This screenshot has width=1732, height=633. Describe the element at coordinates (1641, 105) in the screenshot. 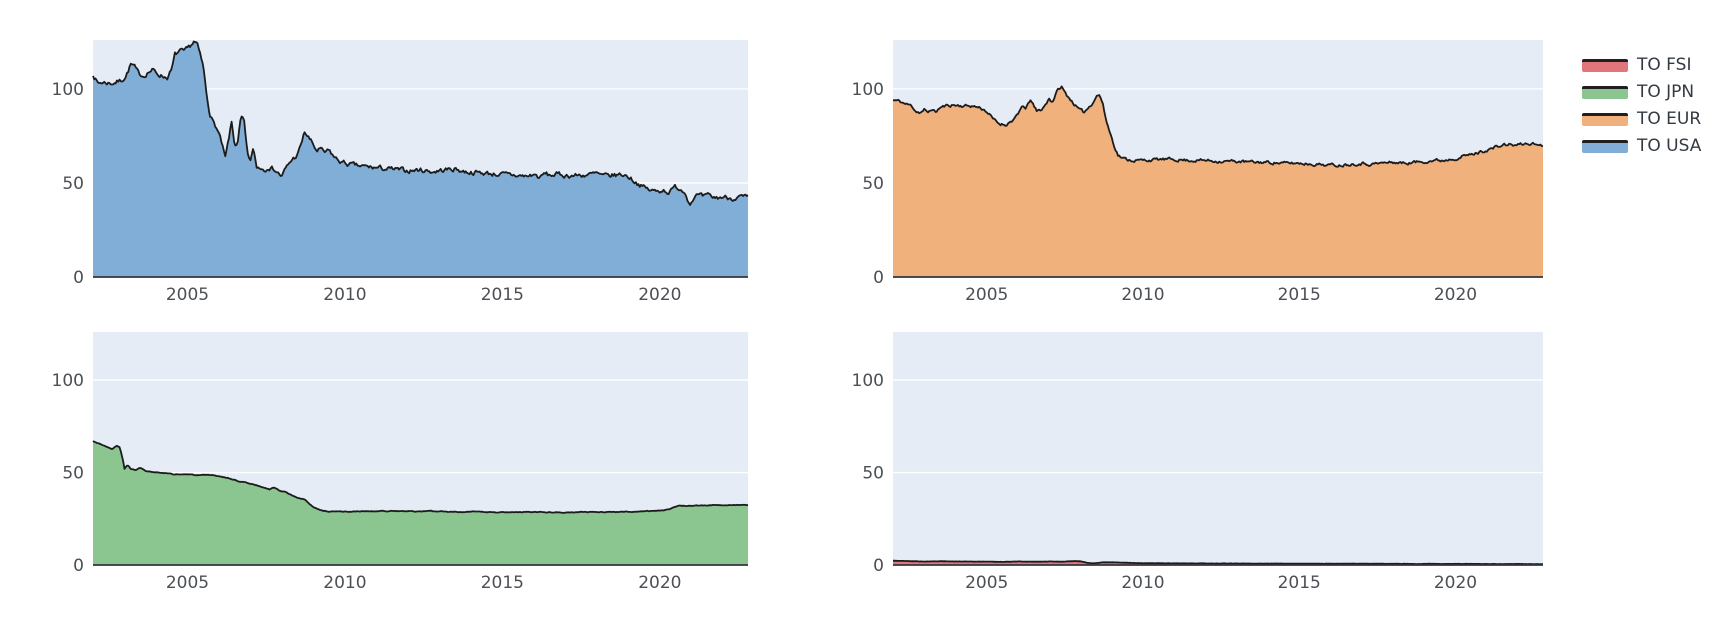

I see `legend: TO FSI TO JPN TO EUR TO USA` at that location.